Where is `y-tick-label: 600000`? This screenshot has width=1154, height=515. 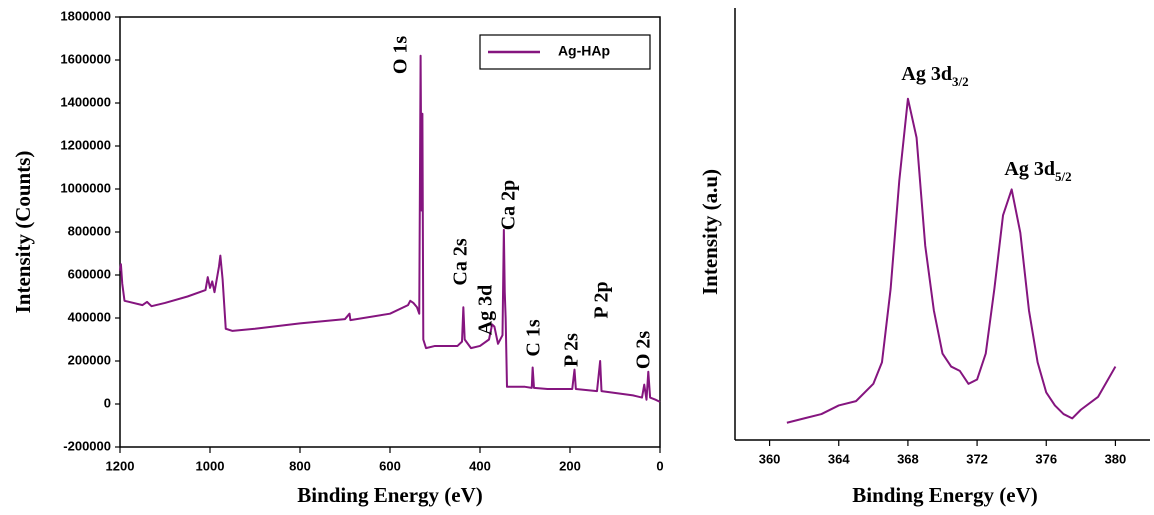 y-tick-label: 600000 is located at coordinates (89, 273).